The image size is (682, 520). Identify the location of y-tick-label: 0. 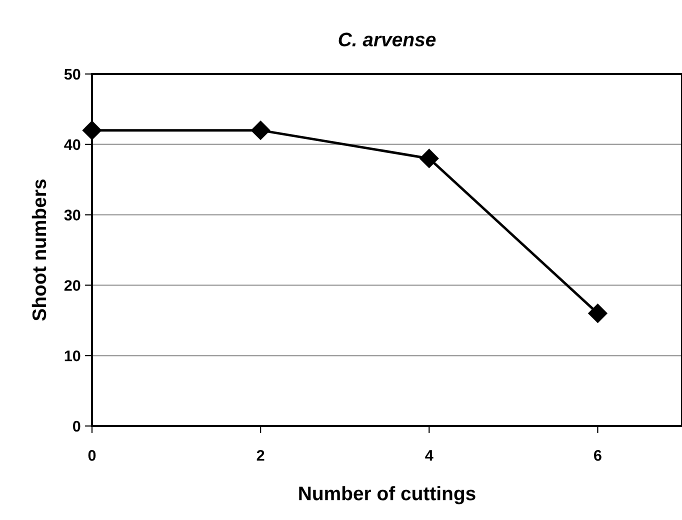
(76, 426).